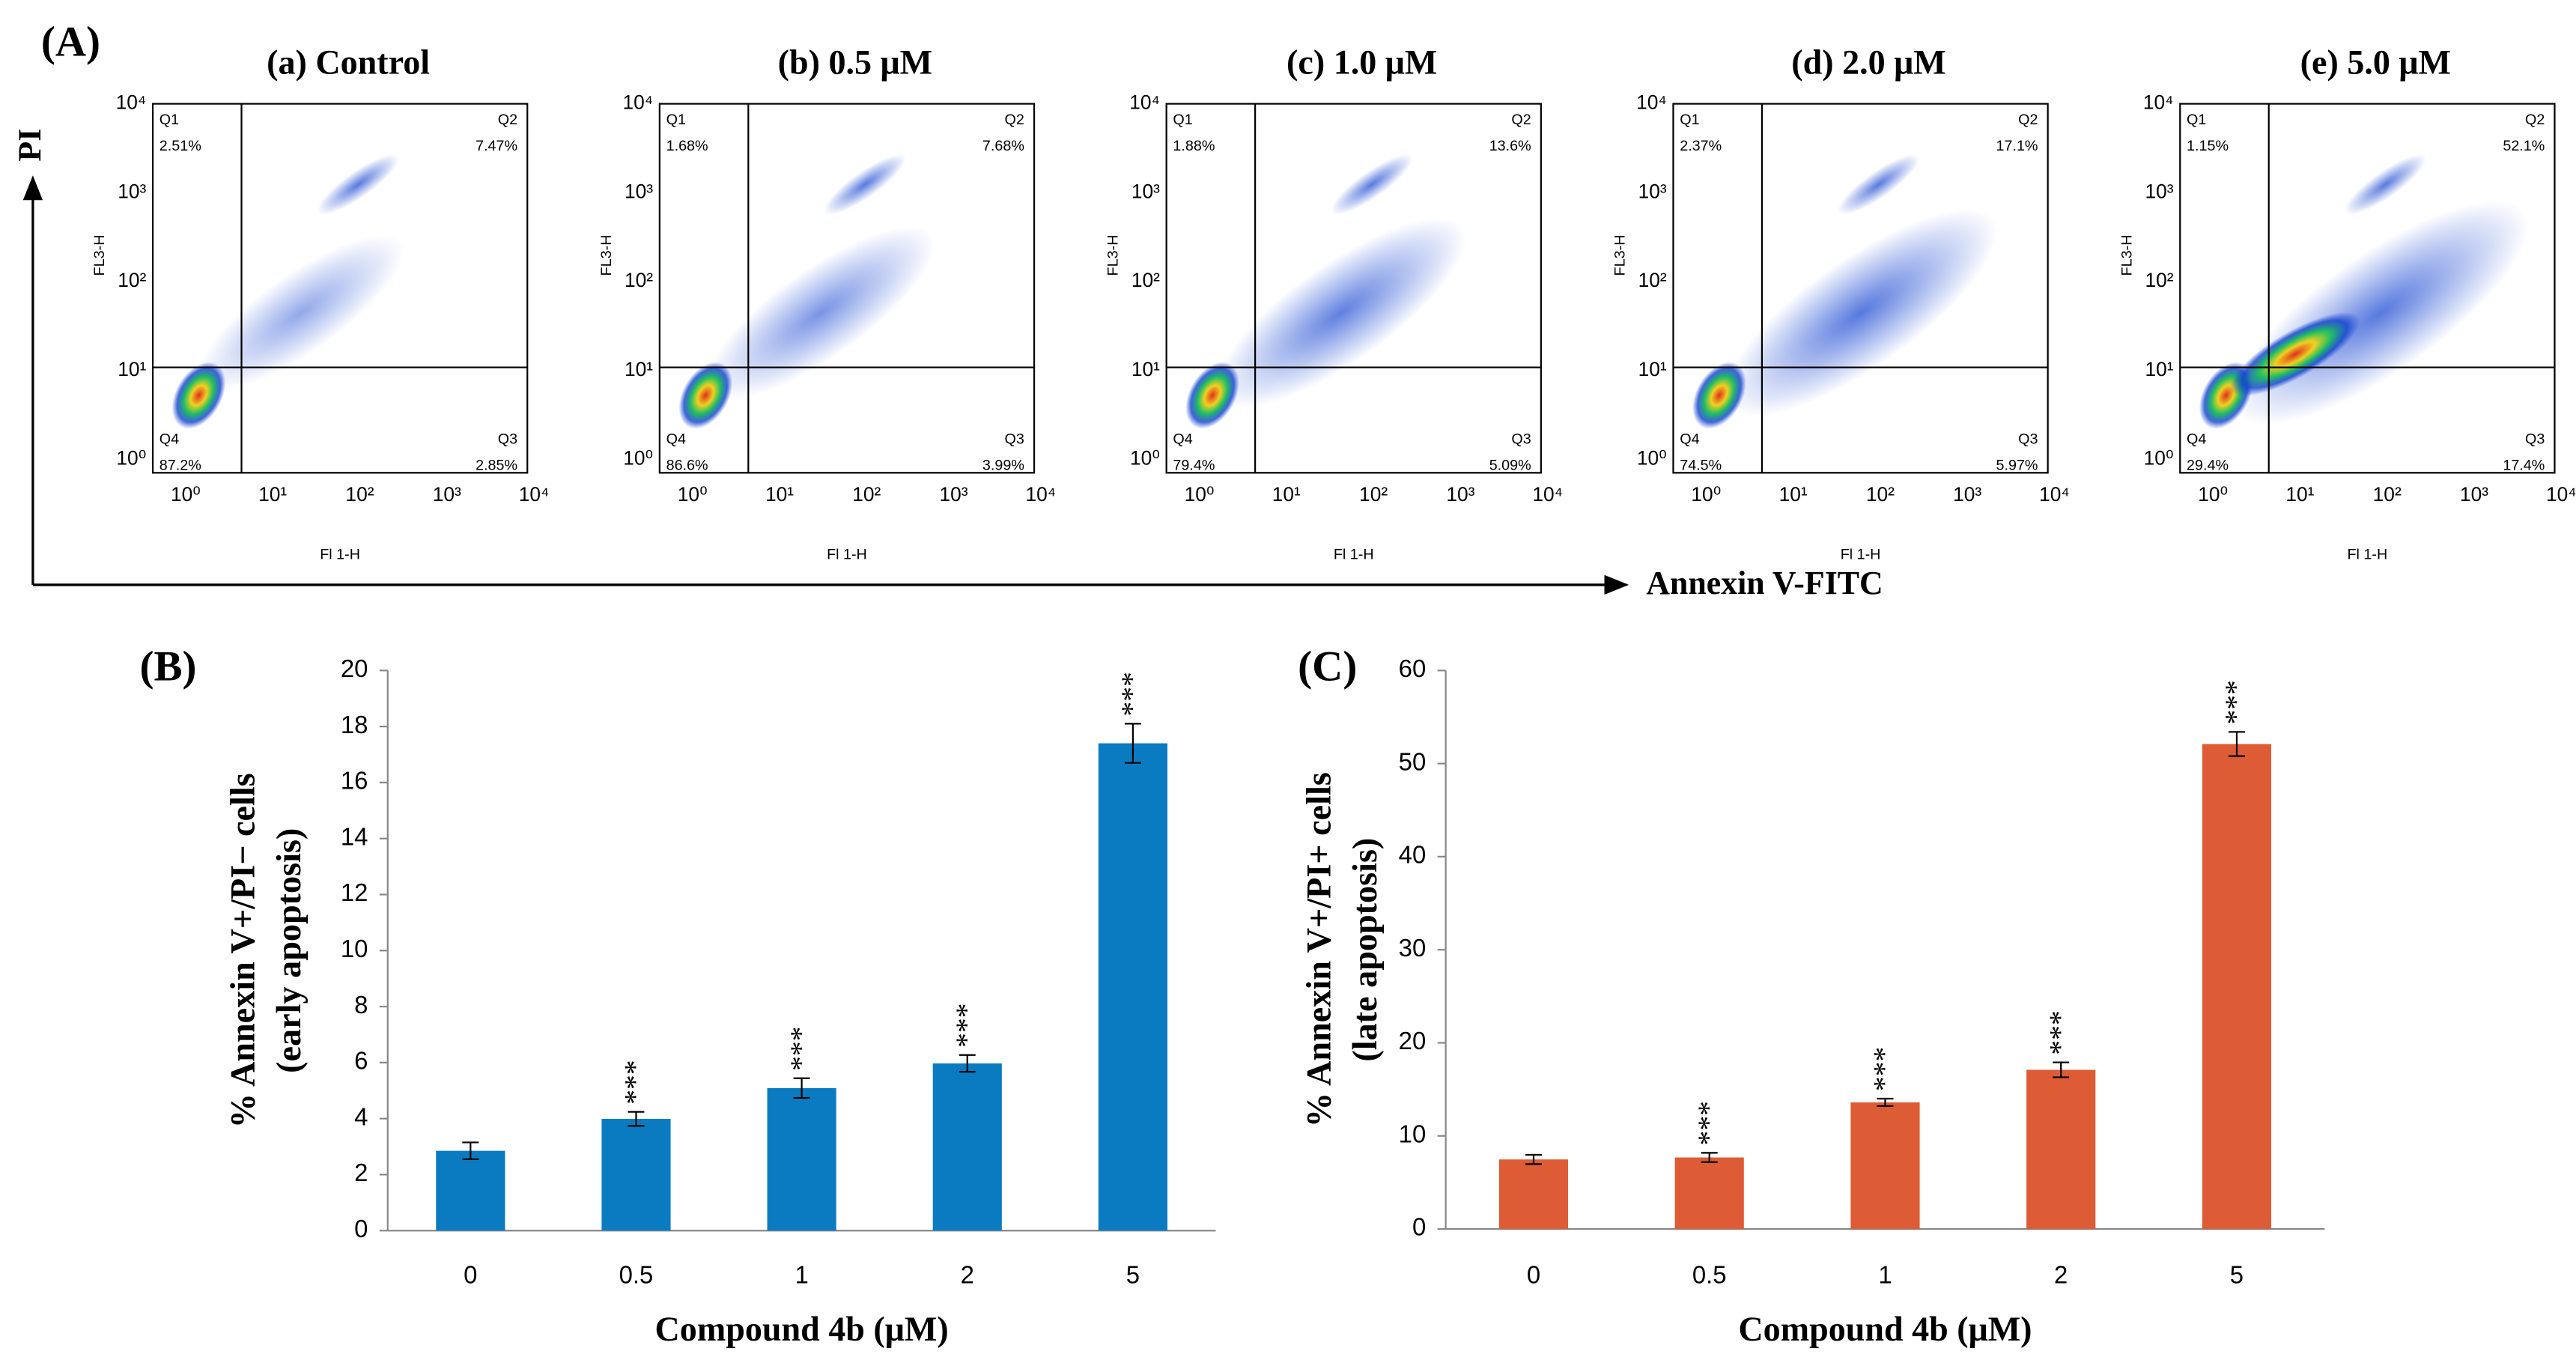  I want to click on quadrant-percent: 5.09%, so click(1510, 466).